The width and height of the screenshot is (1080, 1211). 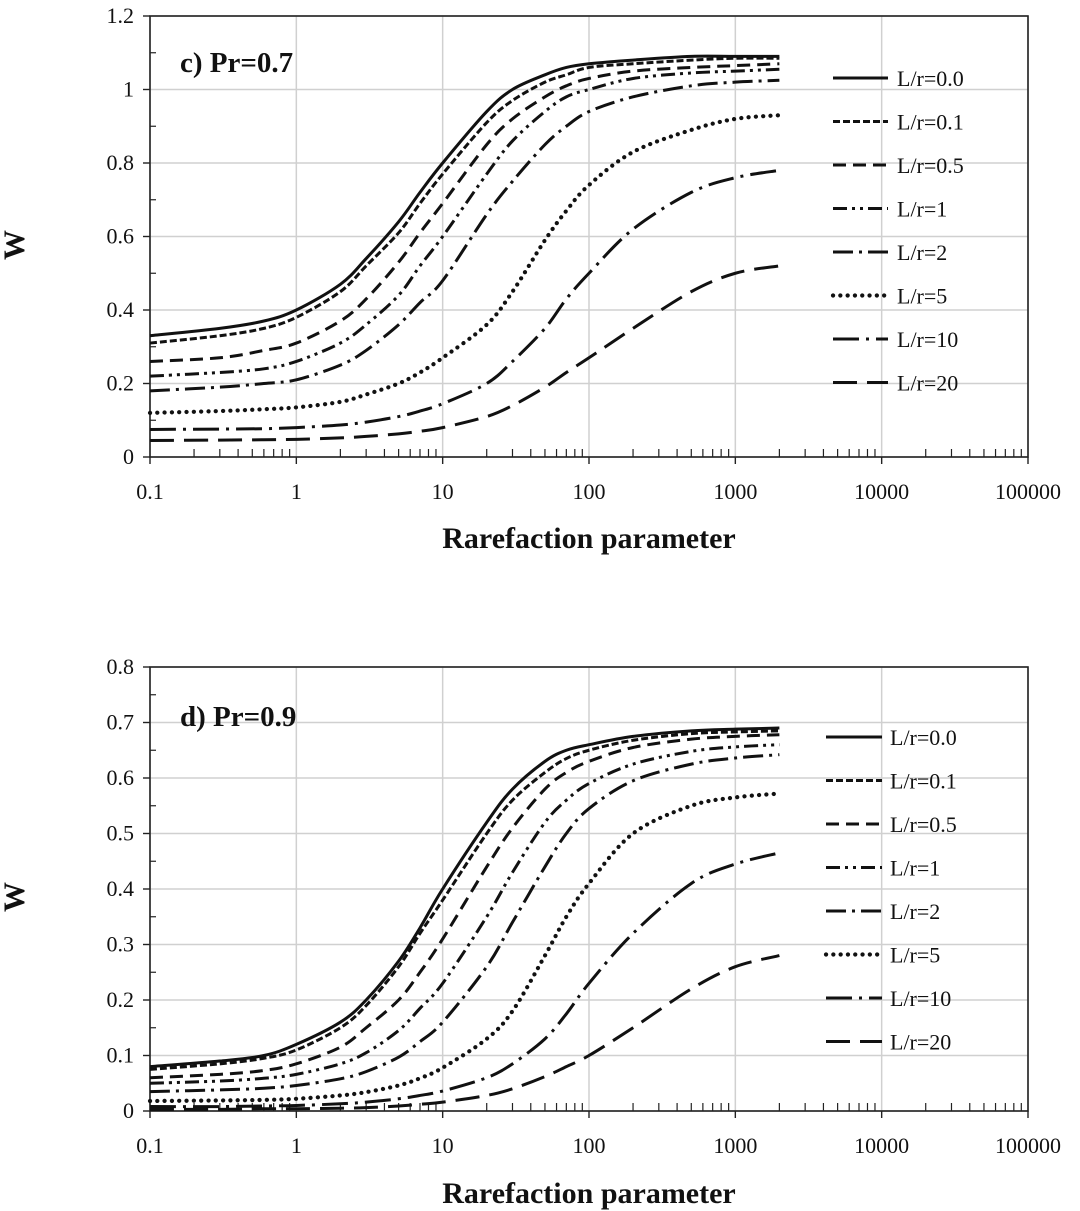 What do you see at coordinates (128, 89) in the screenshot?
I see `y-tick-label: 1` at bounding box center [128, 89].